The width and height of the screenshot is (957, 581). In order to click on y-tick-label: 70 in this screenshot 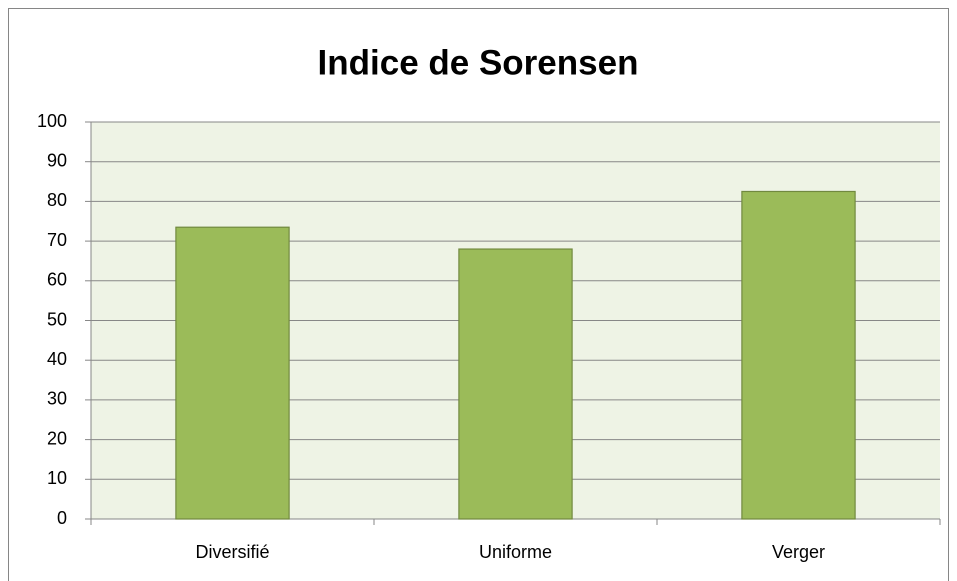, I will do `click(57, 240)`.